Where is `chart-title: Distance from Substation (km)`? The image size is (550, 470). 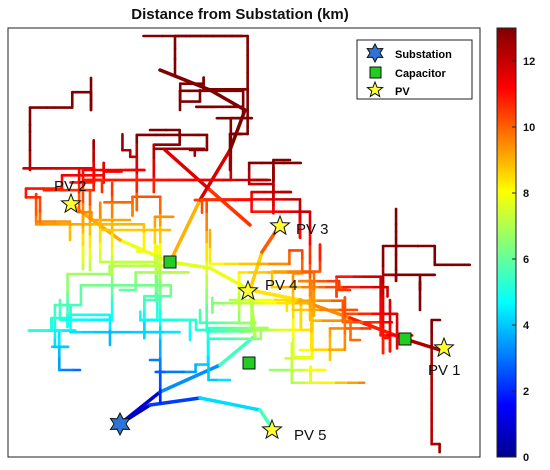 chart-title: Distance from Substation (km) is located at coordinates (240, 14).